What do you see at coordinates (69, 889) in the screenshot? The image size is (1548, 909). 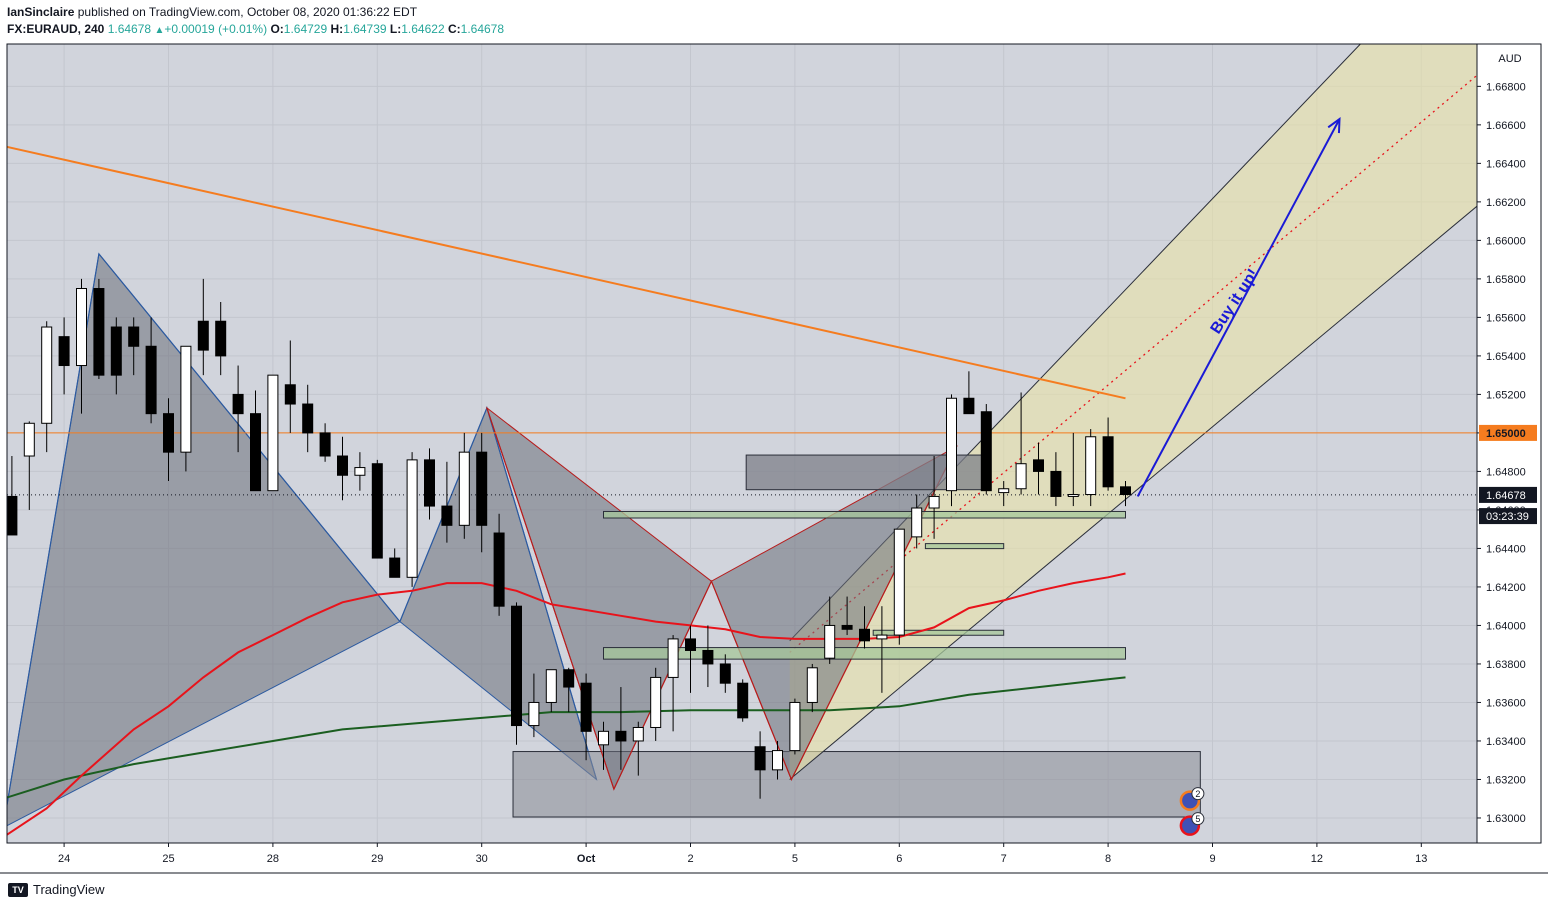 I see `footer-brand: TradingView` at bounding box center [69, 889].